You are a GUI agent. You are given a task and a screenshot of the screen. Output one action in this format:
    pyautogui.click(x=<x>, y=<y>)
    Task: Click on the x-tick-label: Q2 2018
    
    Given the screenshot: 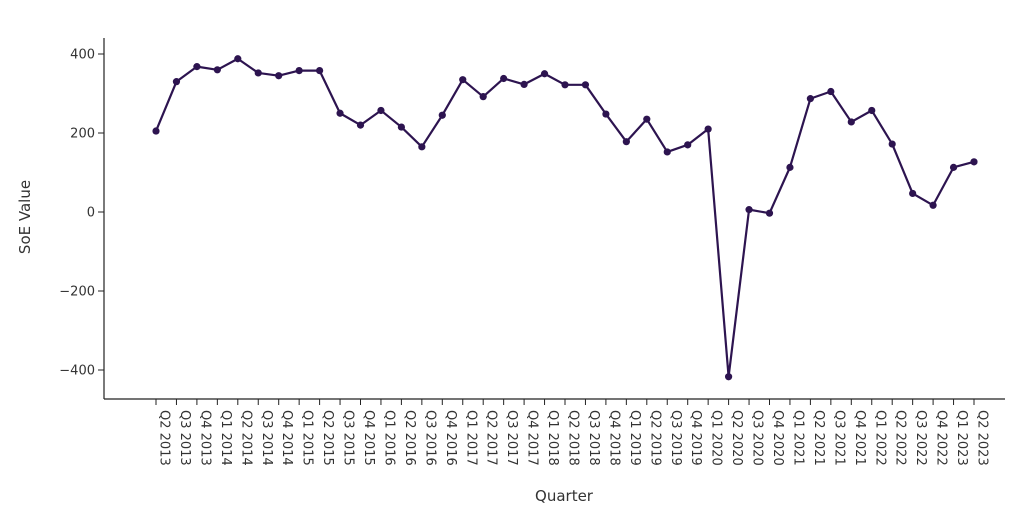 What is the action you would take?
    pyautogui.click(x=573, y=438)
    